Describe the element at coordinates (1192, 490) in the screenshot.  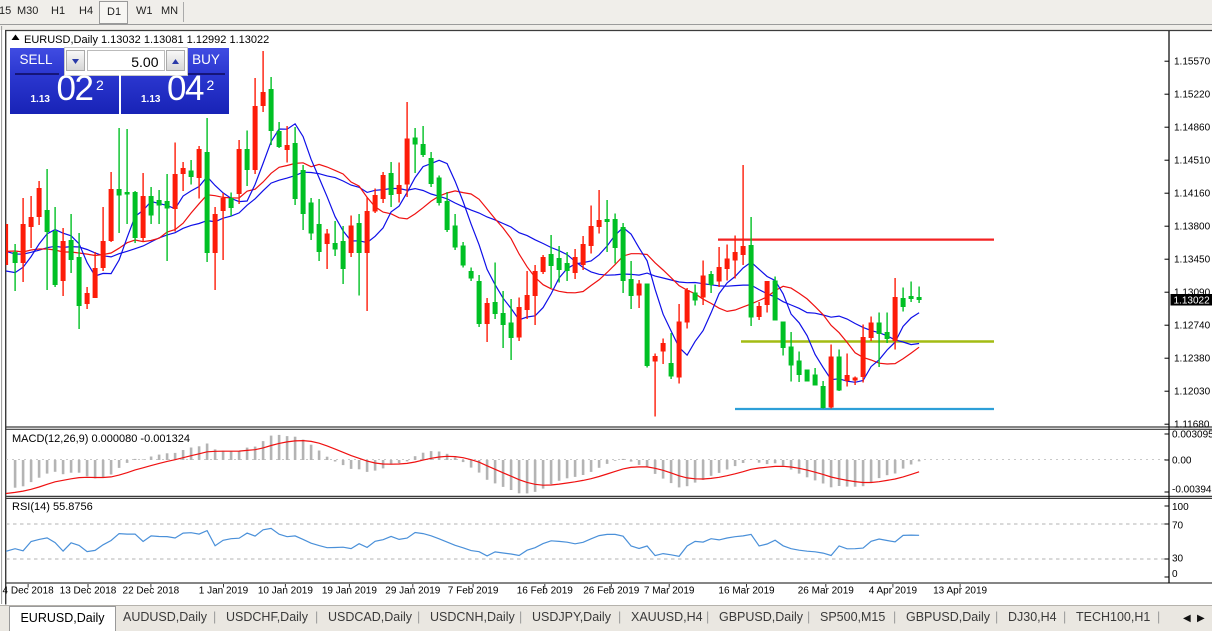
I see `svg-text: -0.003947` at that location.